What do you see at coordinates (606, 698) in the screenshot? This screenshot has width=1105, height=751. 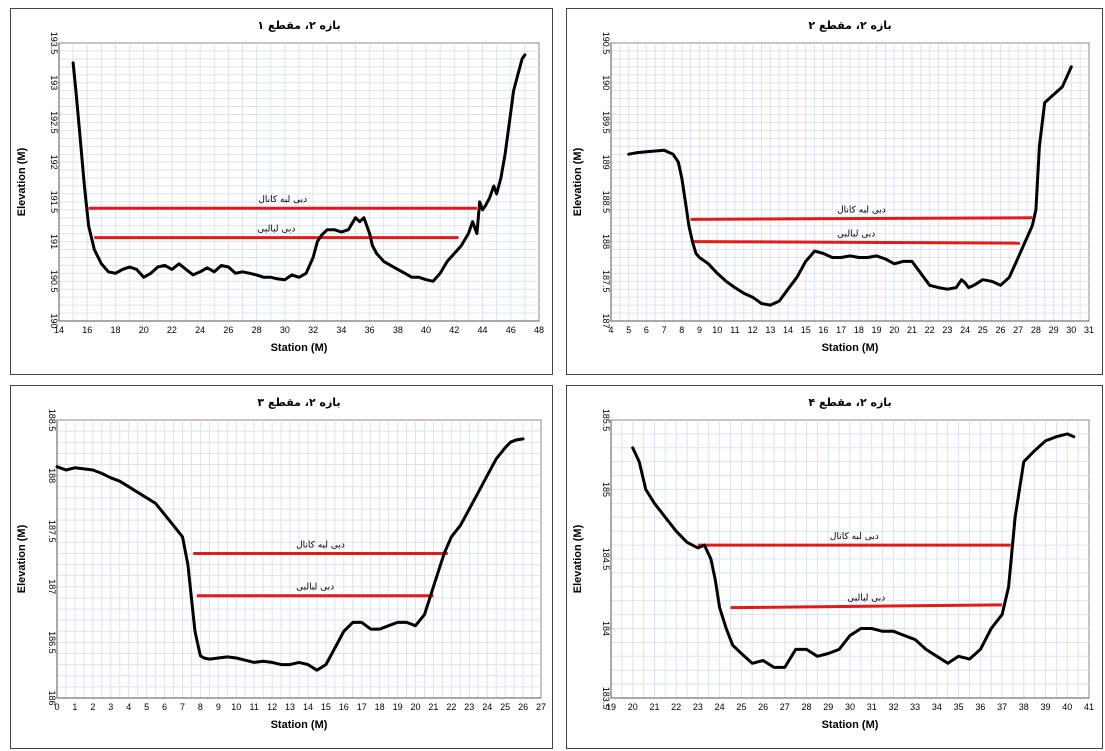 I see `y-tick-label: 183.5` at bounding box center [606, 698].